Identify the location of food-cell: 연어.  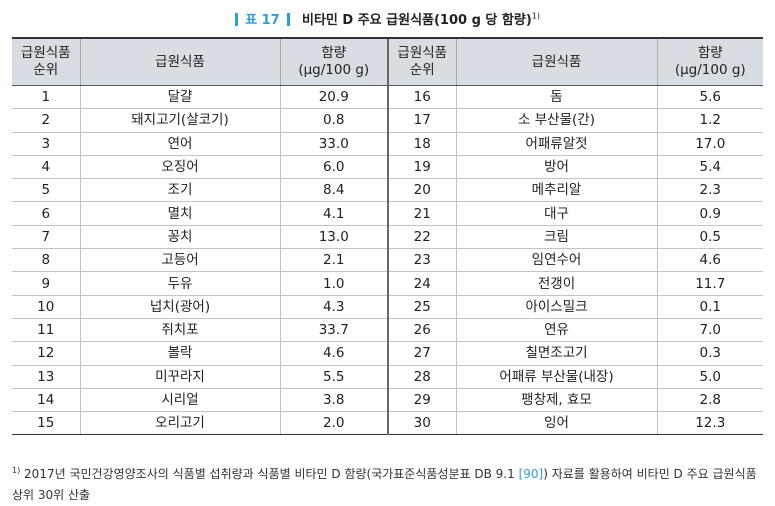
(179, 144).